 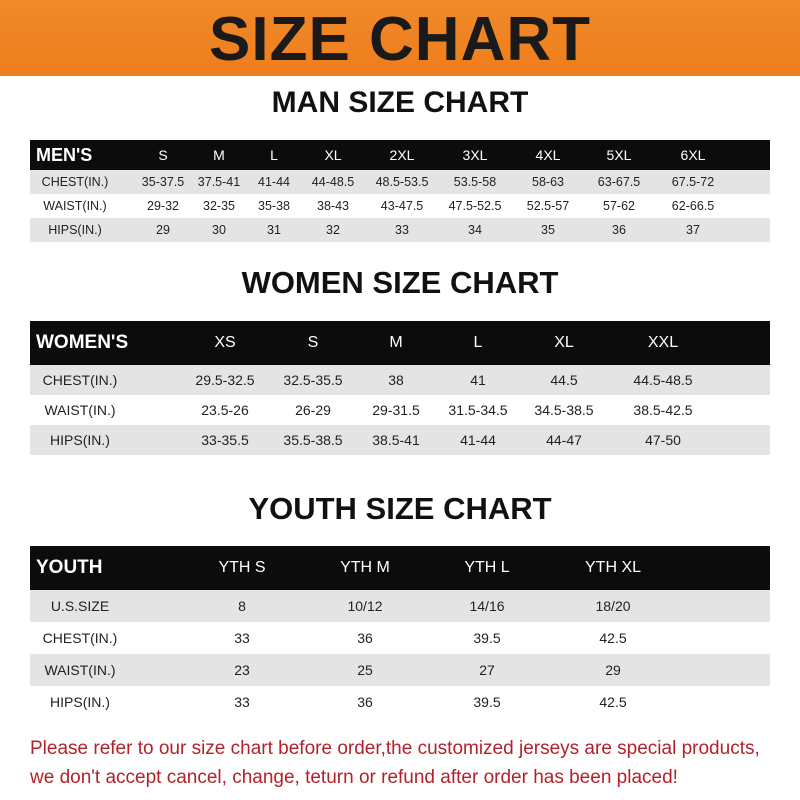 I want to click on measurement-cell: 18/20, so click(x=613, y=606).